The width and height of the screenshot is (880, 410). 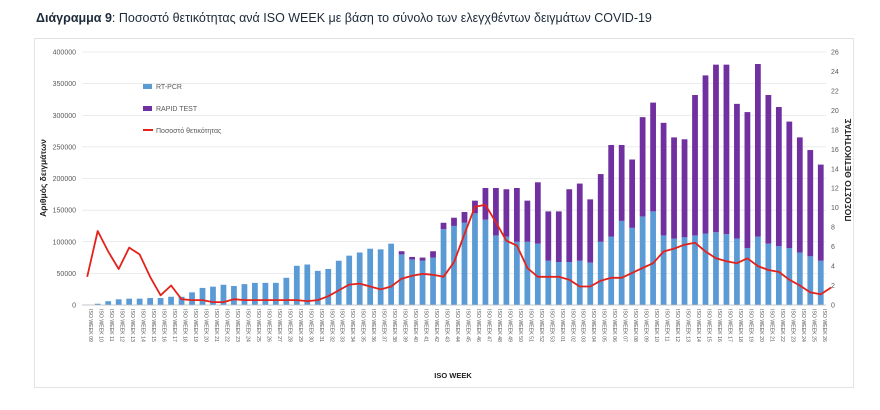 I want to click on x-tick-label: ISO WEEK 04, so click(x=593, y=325).